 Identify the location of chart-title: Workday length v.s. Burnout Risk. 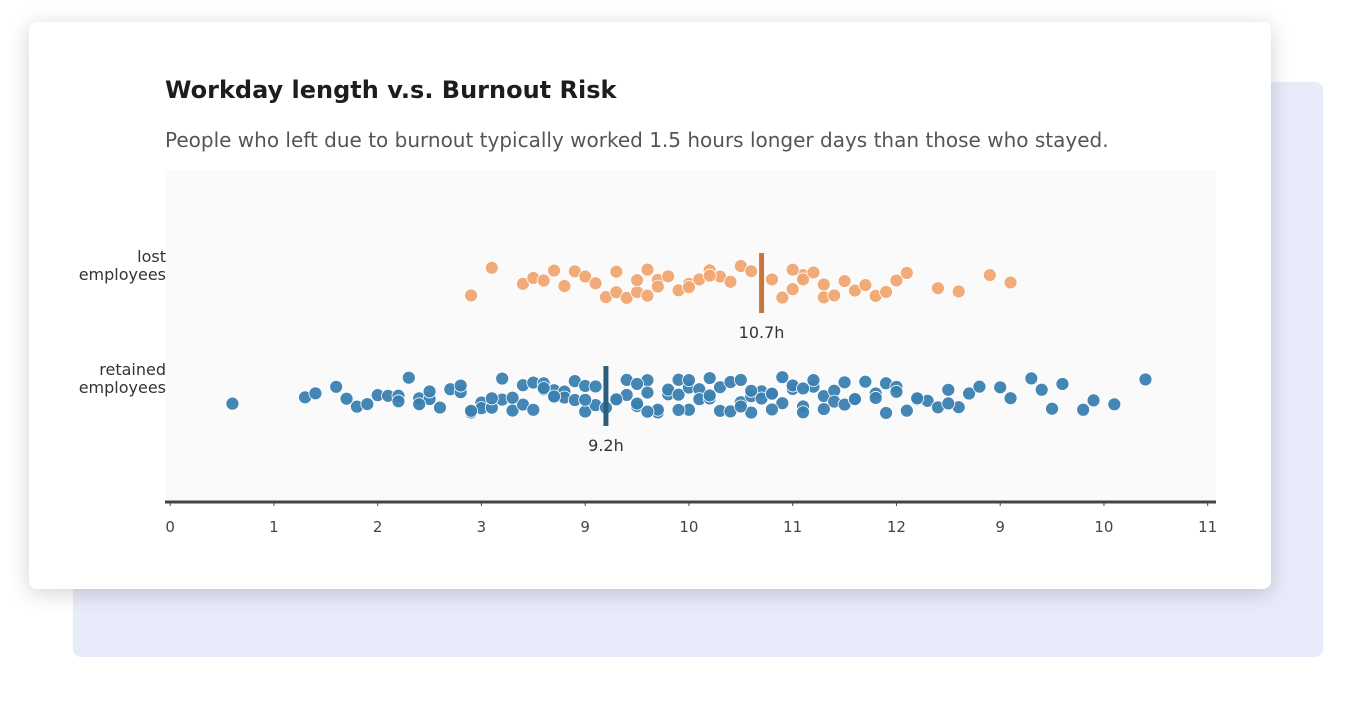
(391, 90).